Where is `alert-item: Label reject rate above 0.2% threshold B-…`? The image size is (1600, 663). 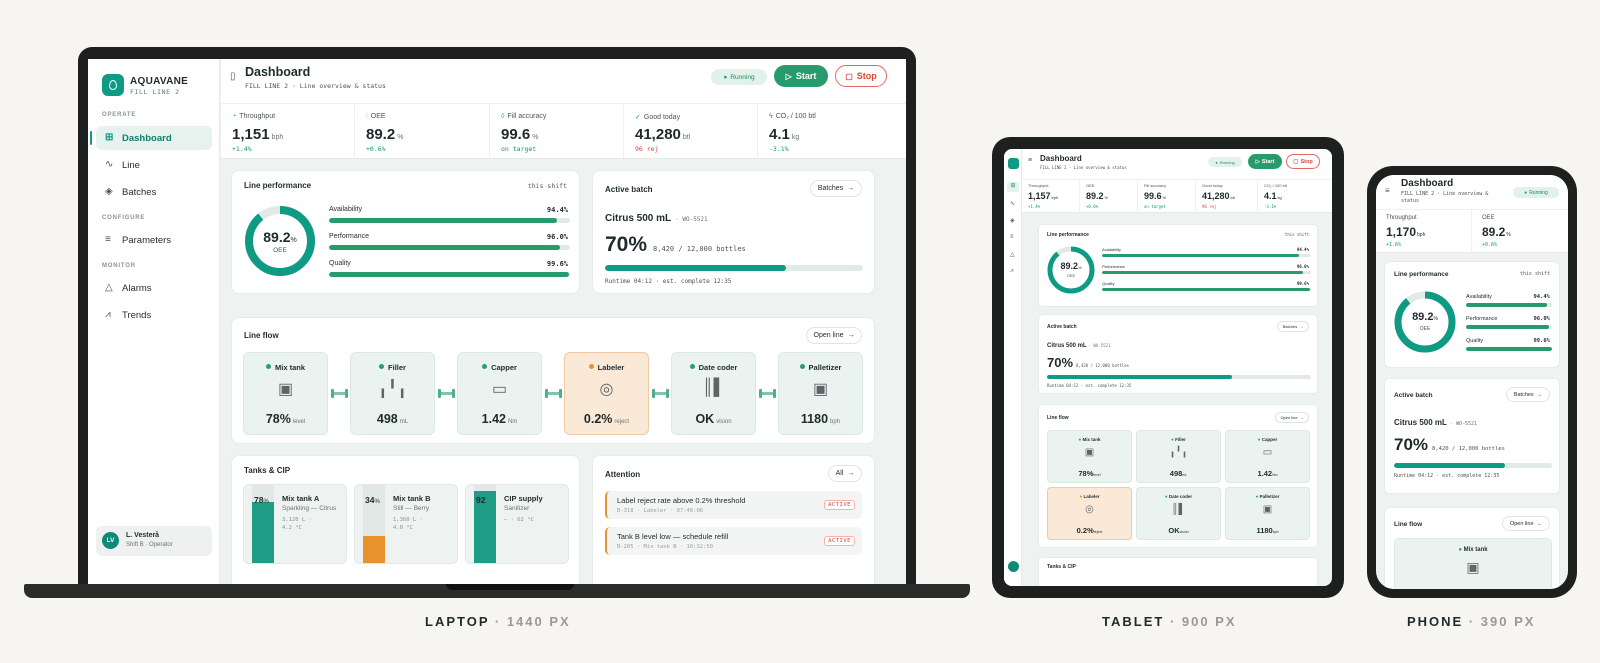 alert-item: Label reject rate above 0.2% threshold B-… is located at coordinates (733, 505).